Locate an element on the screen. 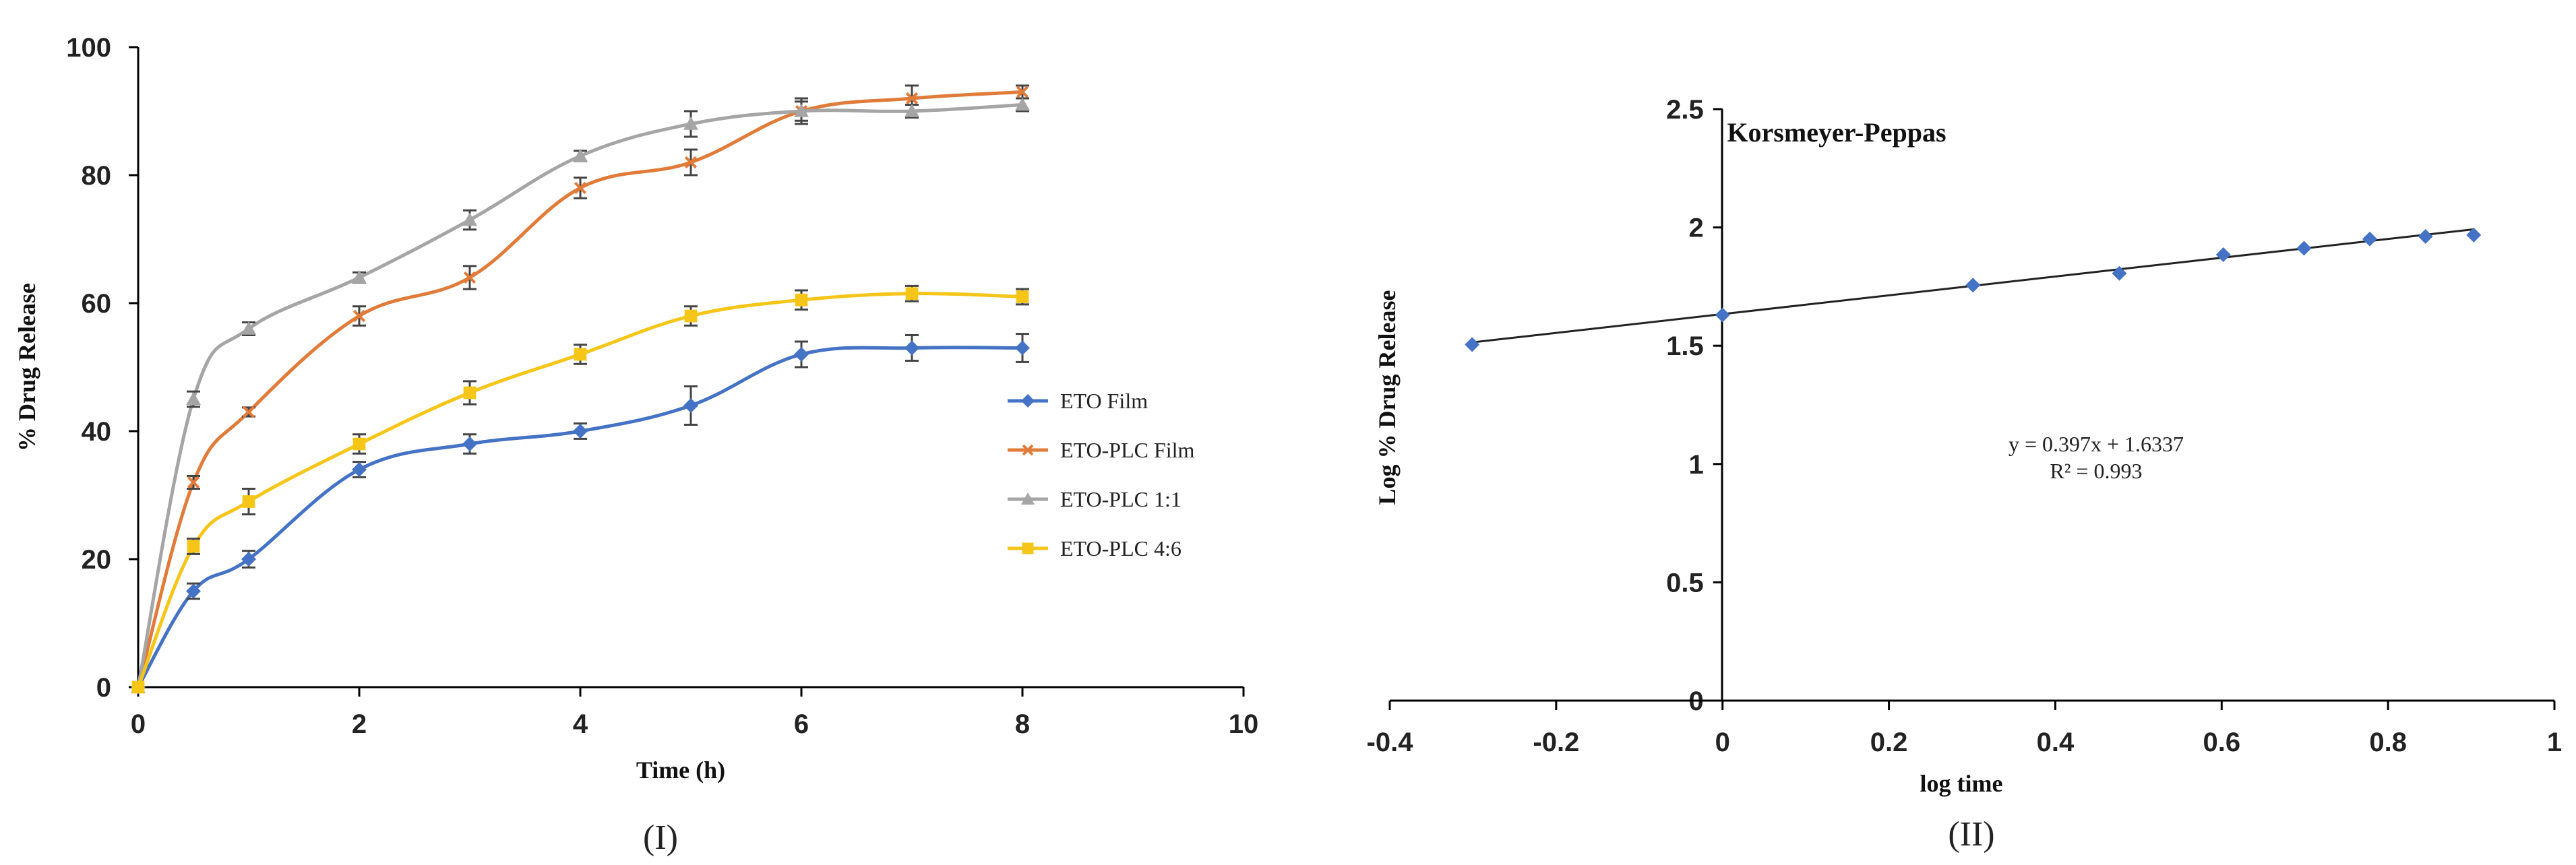  legend-label: ETO-PLC 1:1 is located at coordinates (1121, 499).